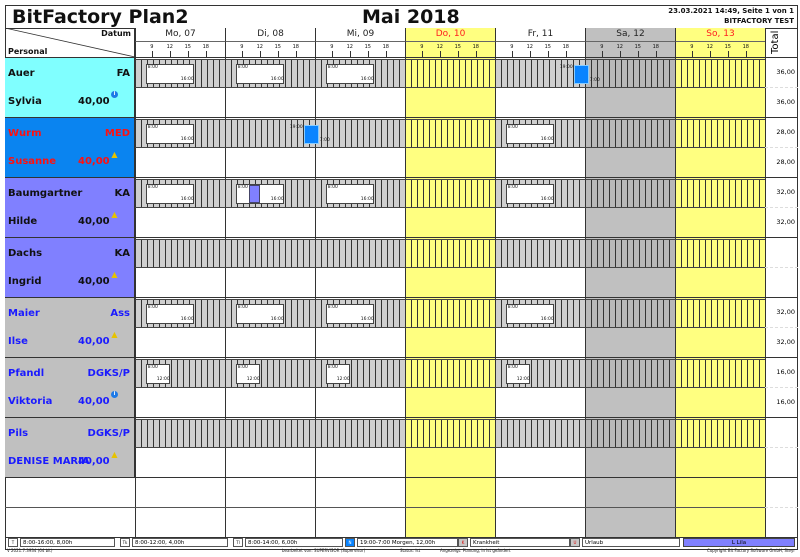 The width and height of the screenshot is (800, 557). I want to click on footer-status: Status: Ist, so click(410, 550).